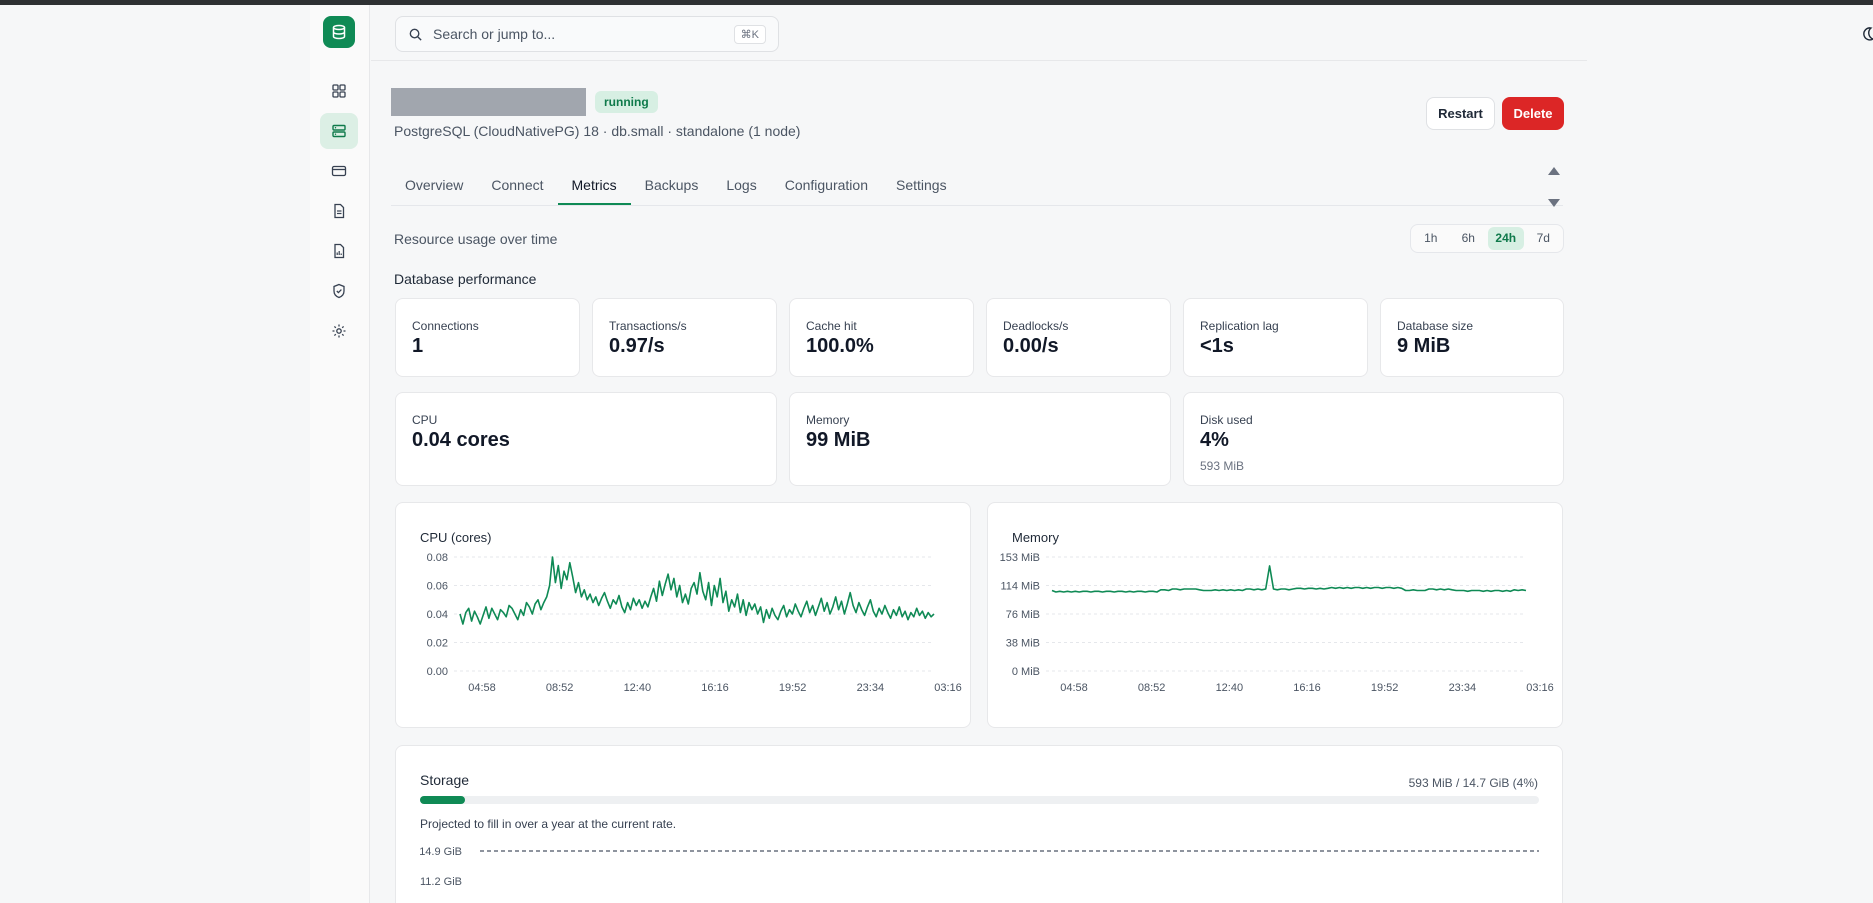 This screenshot has width=1873, height=903. Describe the element at coordinates (921, 185) in the screenshot. I see `tab-settings: Settings` at that location.